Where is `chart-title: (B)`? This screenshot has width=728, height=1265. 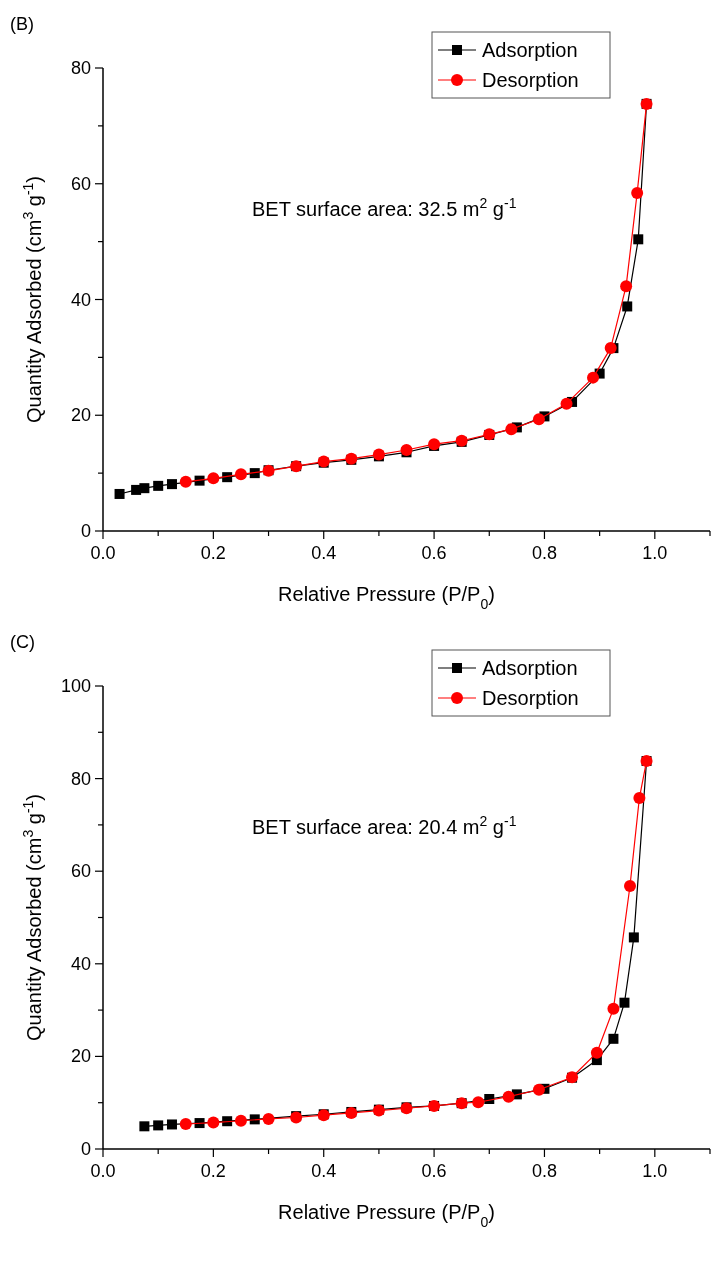
chart-title: (B) is located at coordinates (22, 24).